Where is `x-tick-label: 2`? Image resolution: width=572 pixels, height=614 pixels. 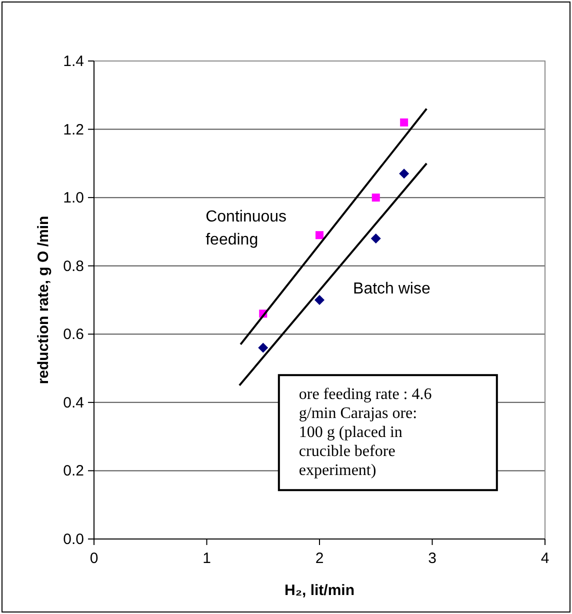 x-tick-label: 2 is located at coordinates (319, 558).